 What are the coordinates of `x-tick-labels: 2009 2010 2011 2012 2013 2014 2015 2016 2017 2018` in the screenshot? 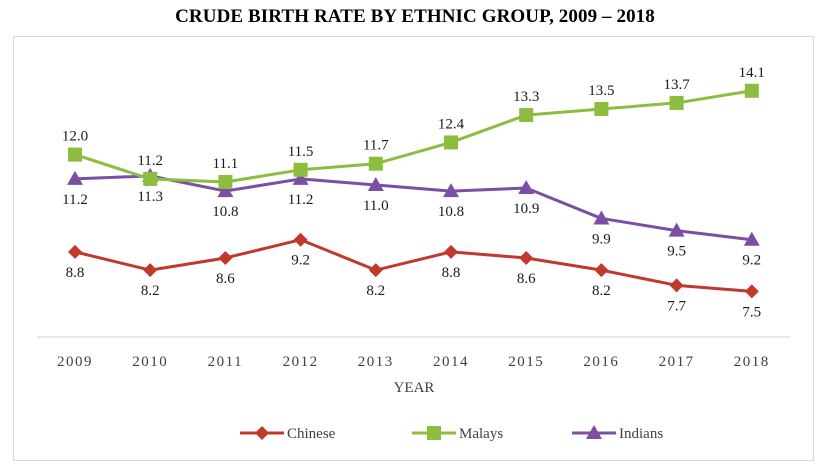 It's located at (413, 362).